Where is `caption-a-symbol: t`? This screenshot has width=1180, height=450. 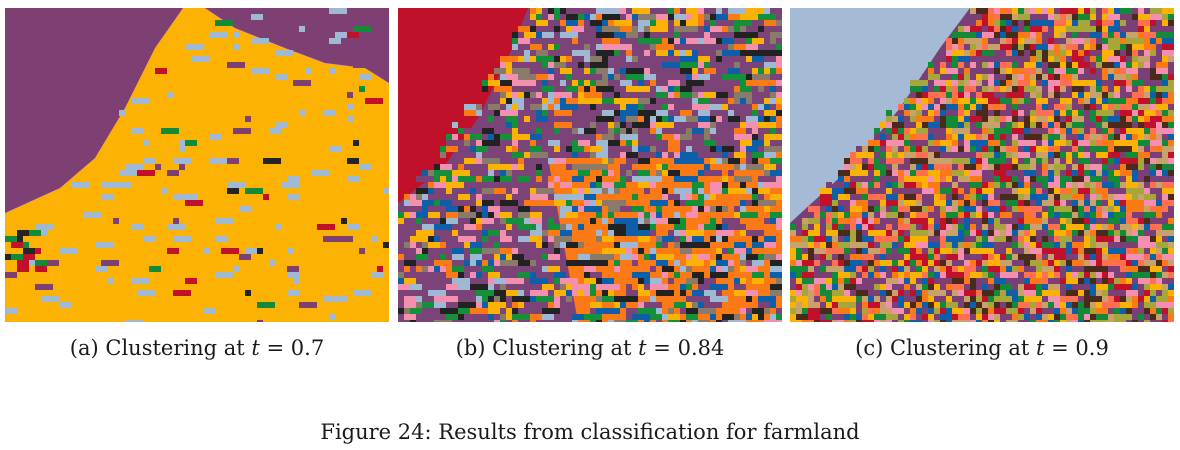
caption-a-symbol: t is located at coordinates (255, 348).